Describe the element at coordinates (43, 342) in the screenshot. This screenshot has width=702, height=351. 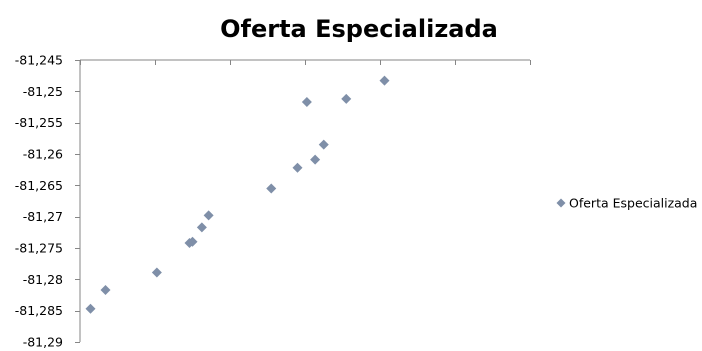
I see `y-tick-label: -81,29` at that location.